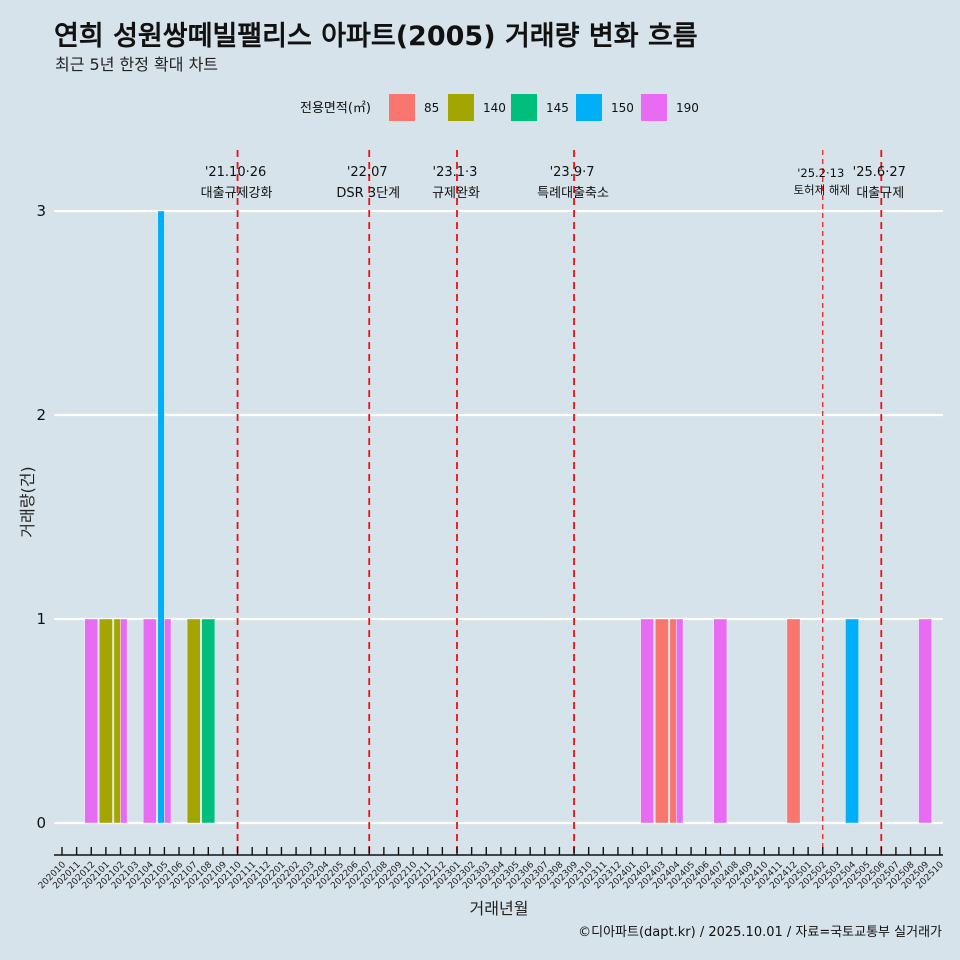 The image size is (960, 960). What do you see at coordinates (41, 619) in the screenshot?
I see `y-tick-label: 1` at bounding box center [41, 619].